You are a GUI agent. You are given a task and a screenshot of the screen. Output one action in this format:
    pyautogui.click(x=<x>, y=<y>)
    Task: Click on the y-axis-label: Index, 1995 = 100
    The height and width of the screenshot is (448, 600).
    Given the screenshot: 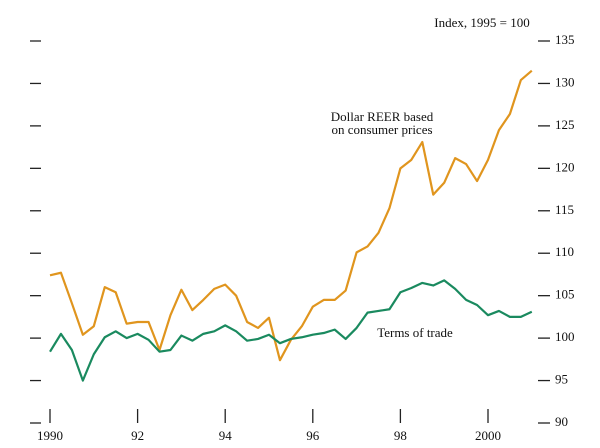 What is the action you would take?
    pyautogui.click(x=481, y=22)
    